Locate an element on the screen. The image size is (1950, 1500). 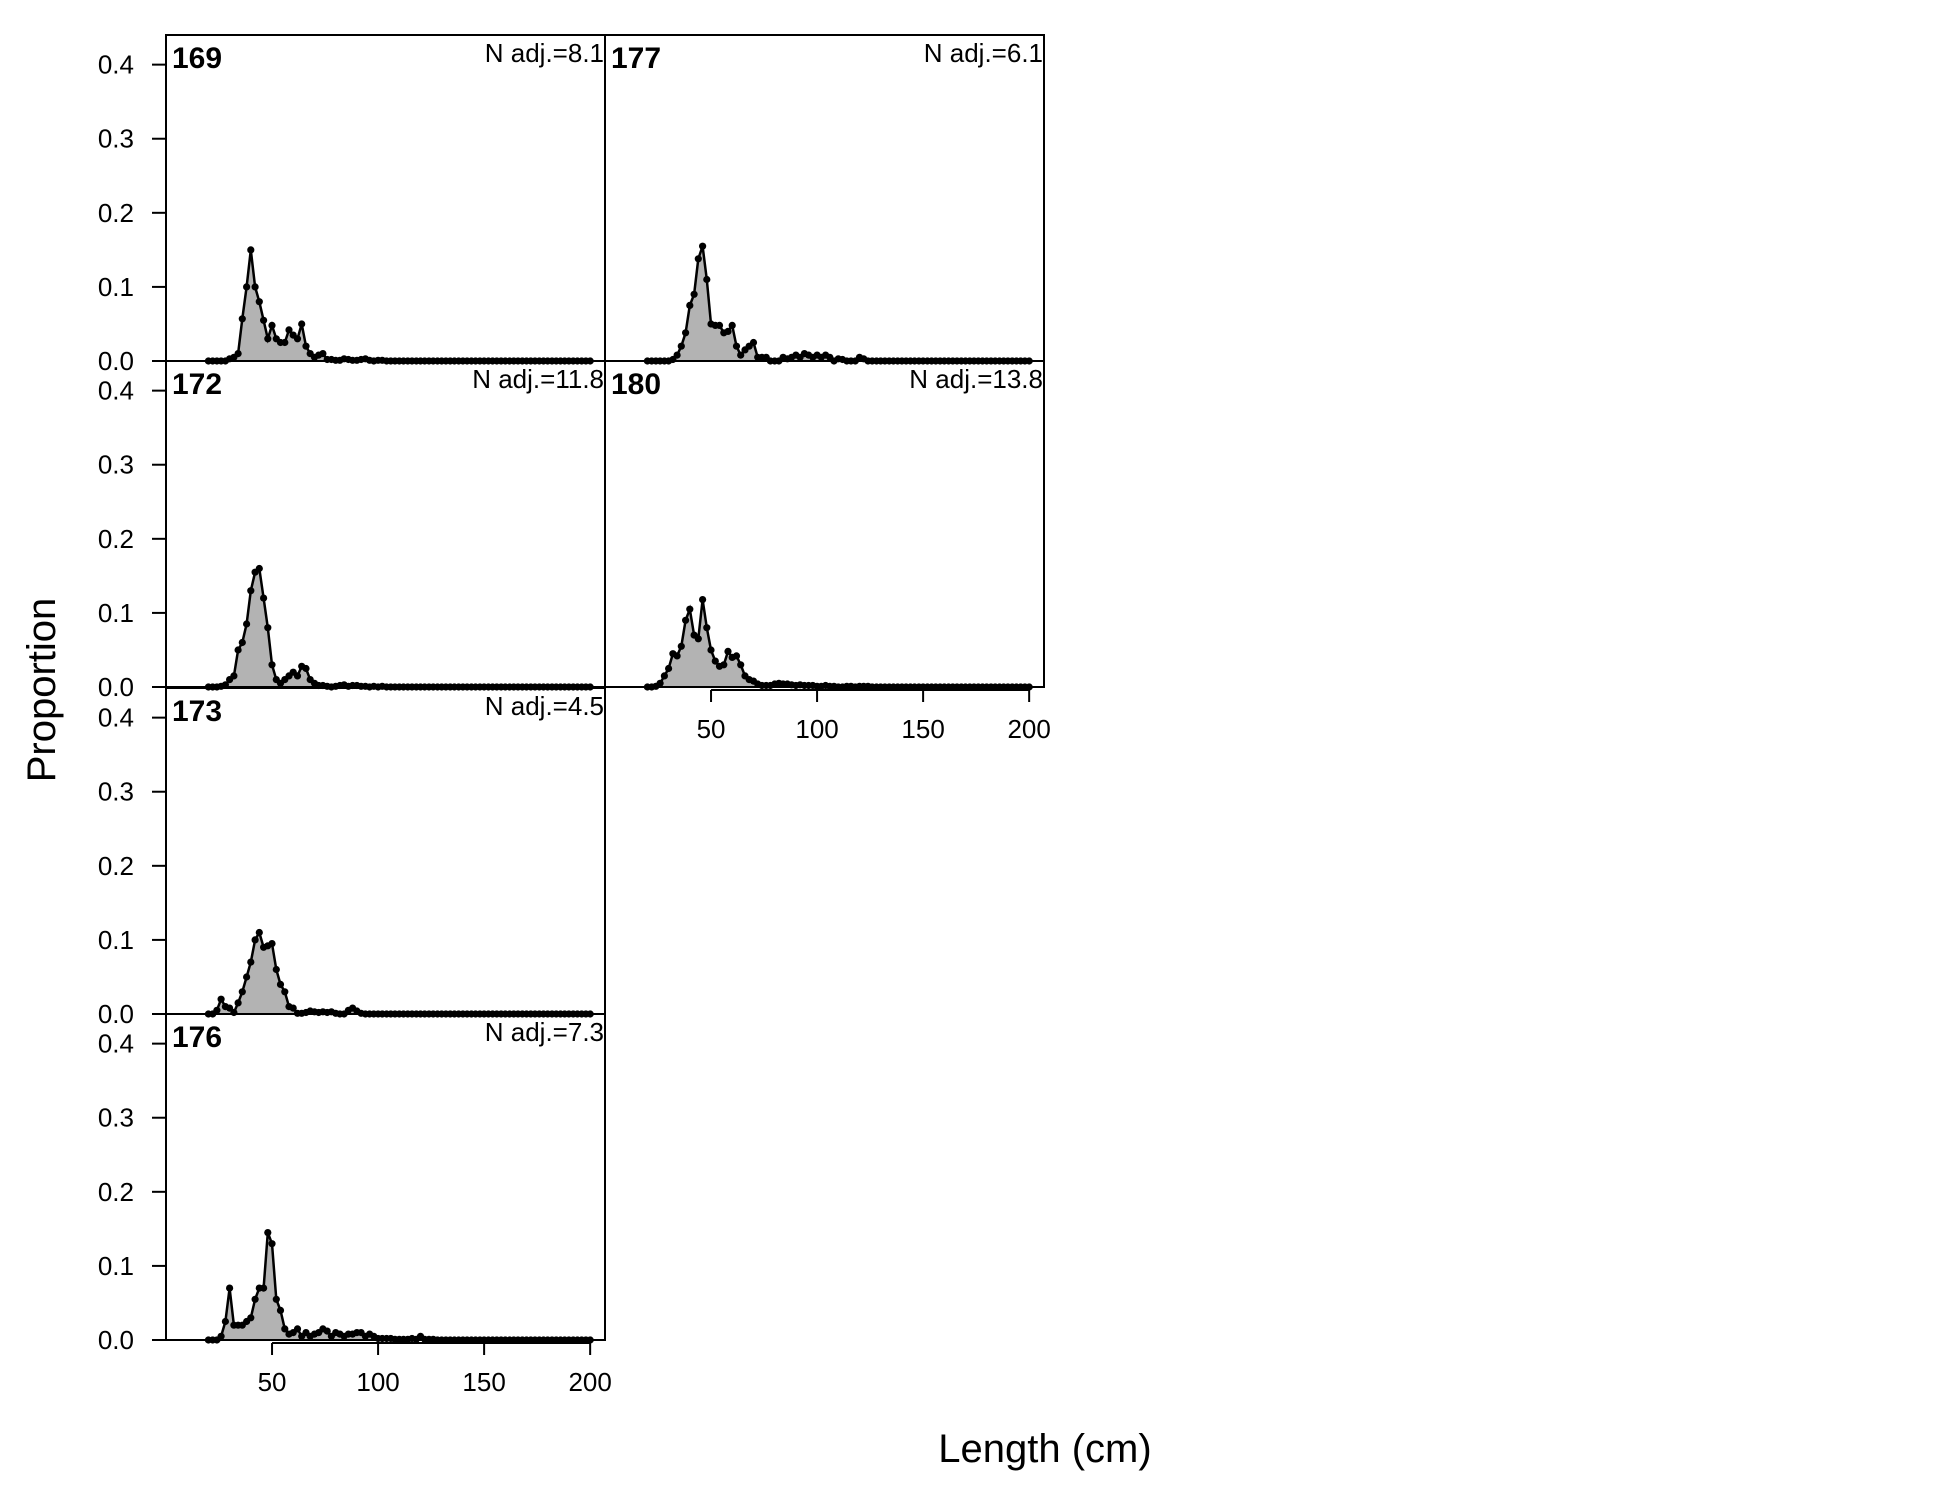
n-adj-annotation: N adj.=8.1 is located at coordinates (544, 53).